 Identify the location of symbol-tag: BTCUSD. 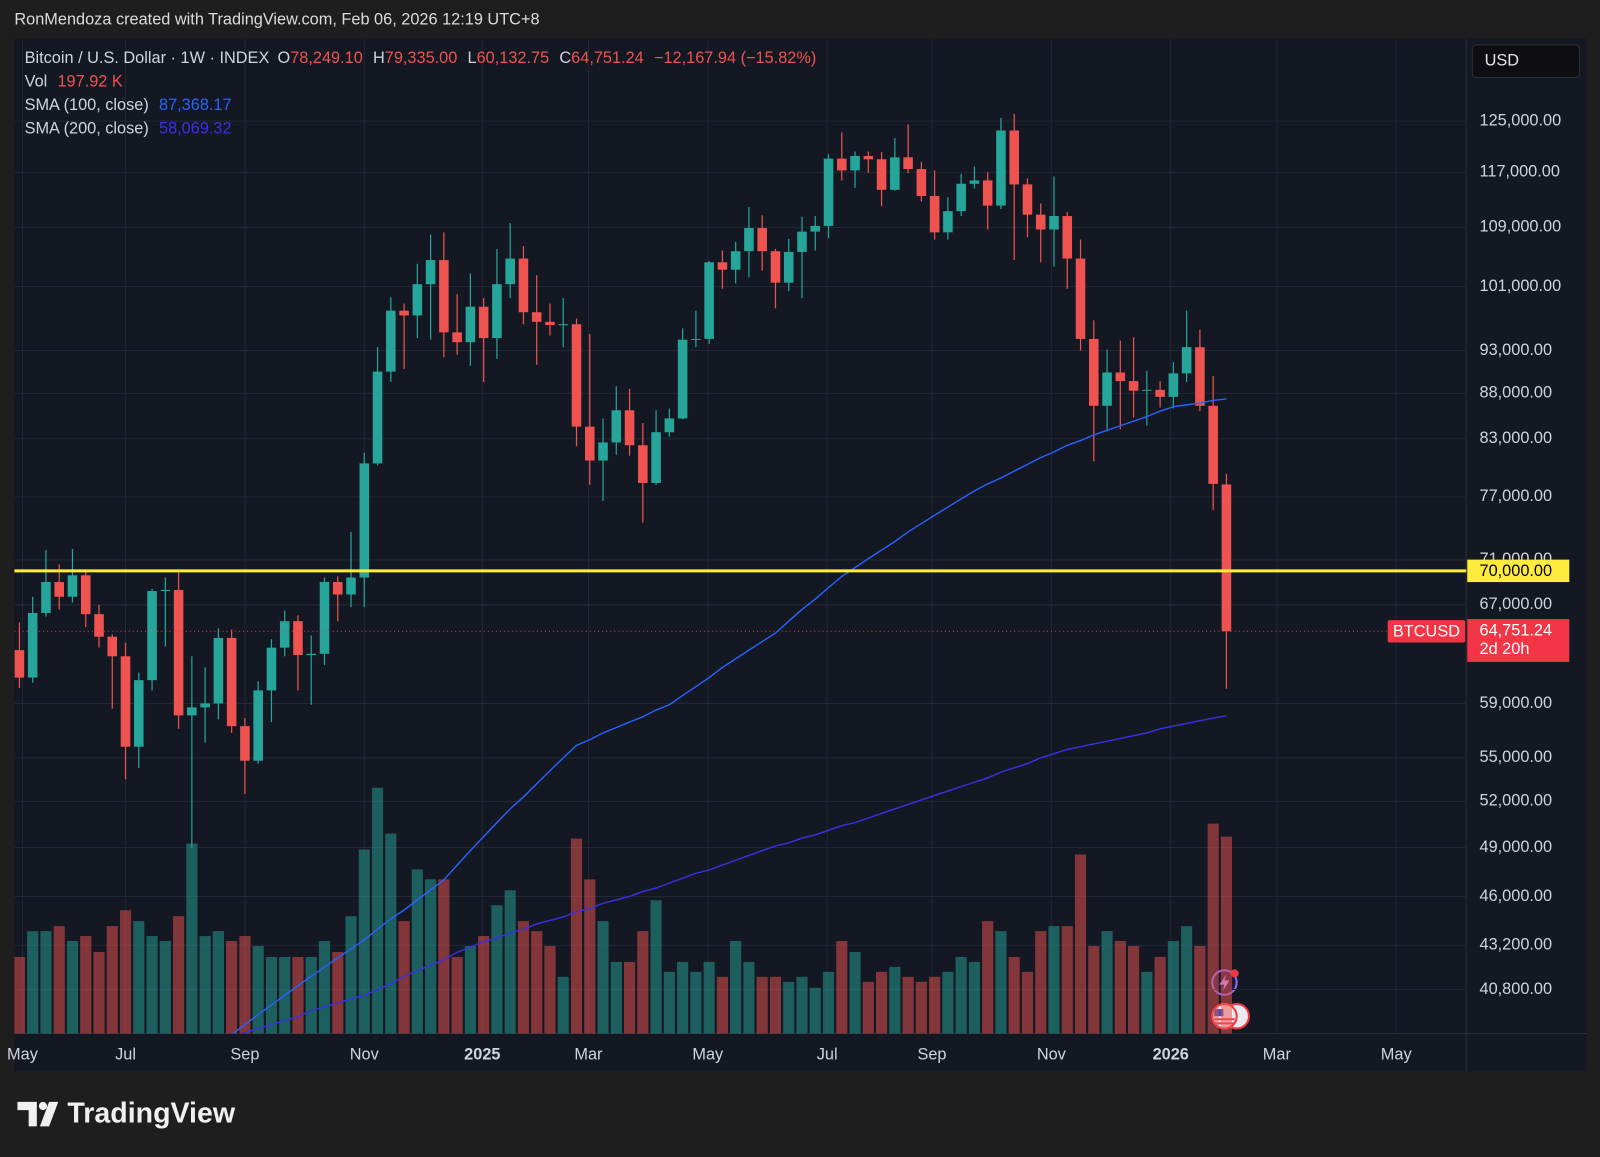
(1426, 632).